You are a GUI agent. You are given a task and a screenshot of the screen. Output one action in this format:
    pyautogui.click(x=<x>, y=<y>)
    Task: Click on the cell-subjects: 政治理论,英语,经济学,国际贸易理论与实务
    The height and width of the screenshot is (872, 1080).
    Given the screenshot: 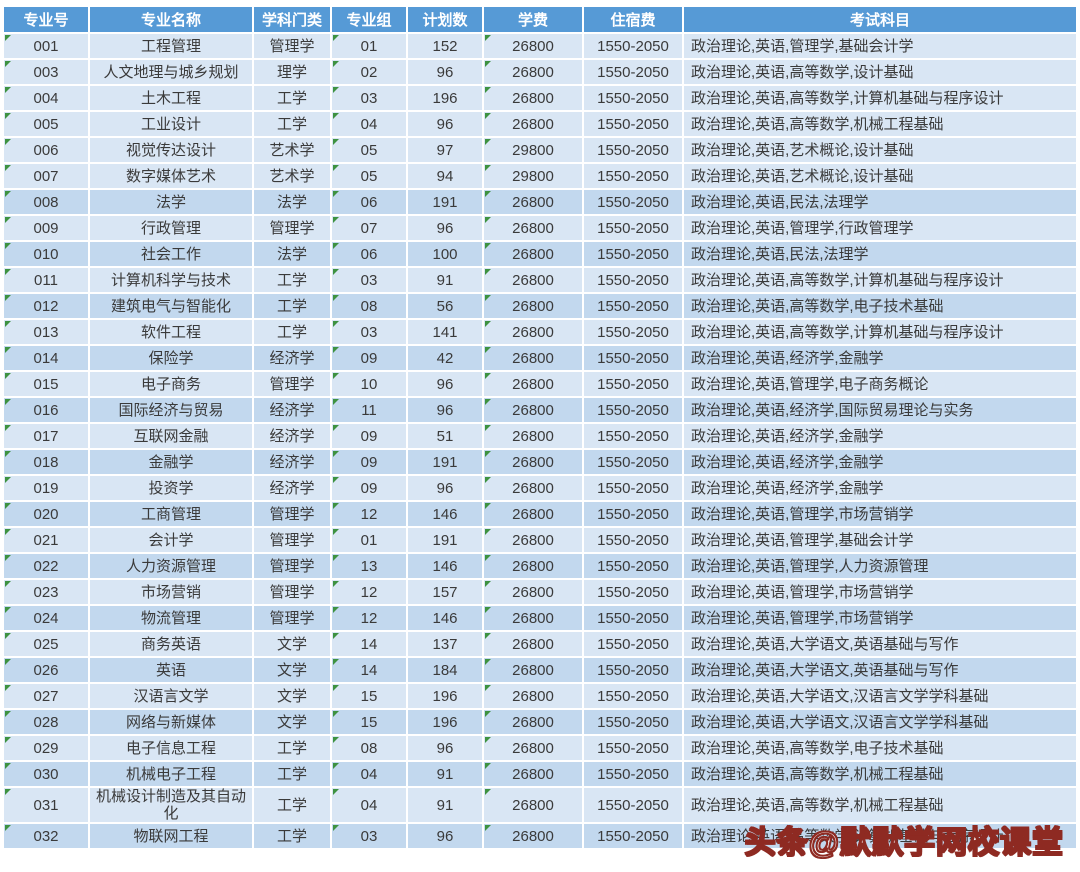 What is the action you would take?
    pyautogui.click(x=880, y=410)
    